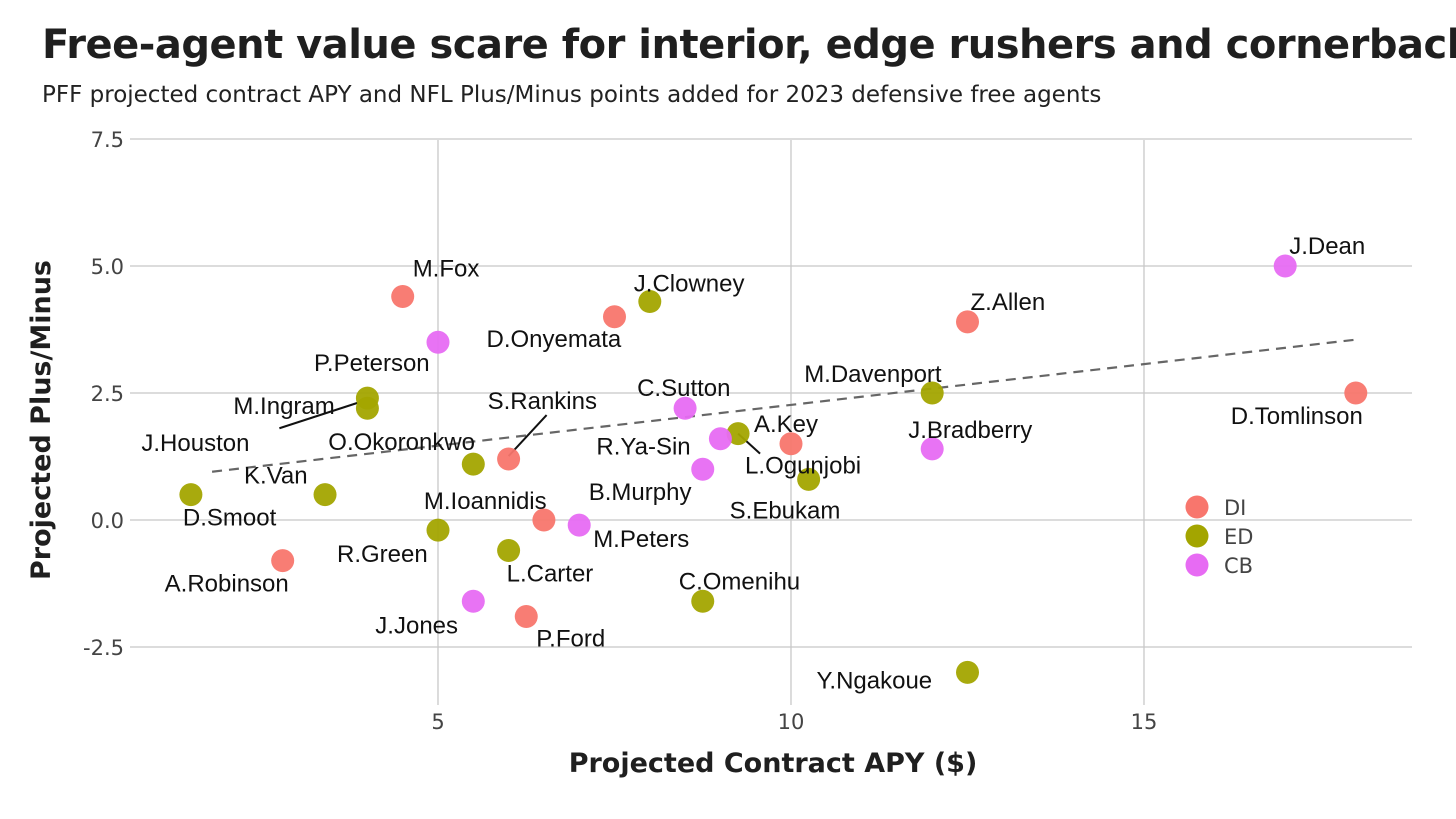 This screenshot has width=1456, height=819. I want to click on label-b-murphy: B.Murphy, so click(640, 492).